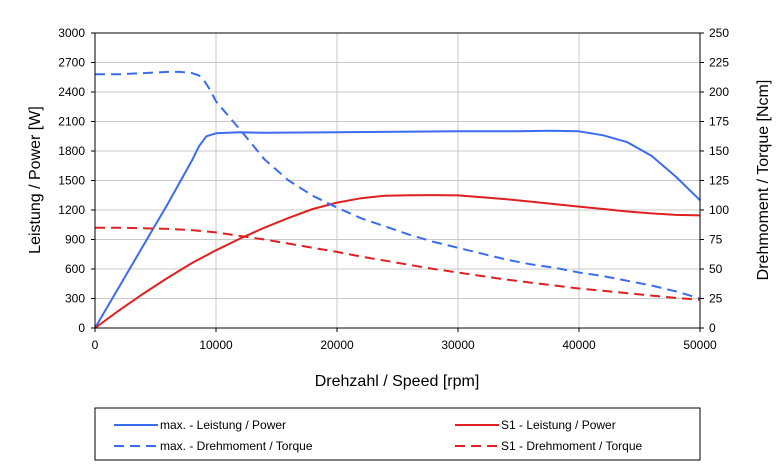 The height and width of the screenshot is (470, 782). What do you see at coordinates (35, 180) in the screenshot?
I see `y-left-axis-label: Leistung / Power [W]` at bounding box center [35, 180].